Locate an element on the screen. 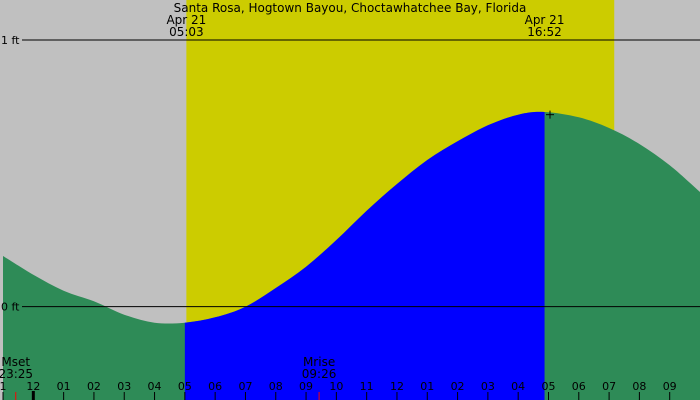 The image size is (700, 400). x-tick-label-17: 04 is located at coordinates (518, 386).